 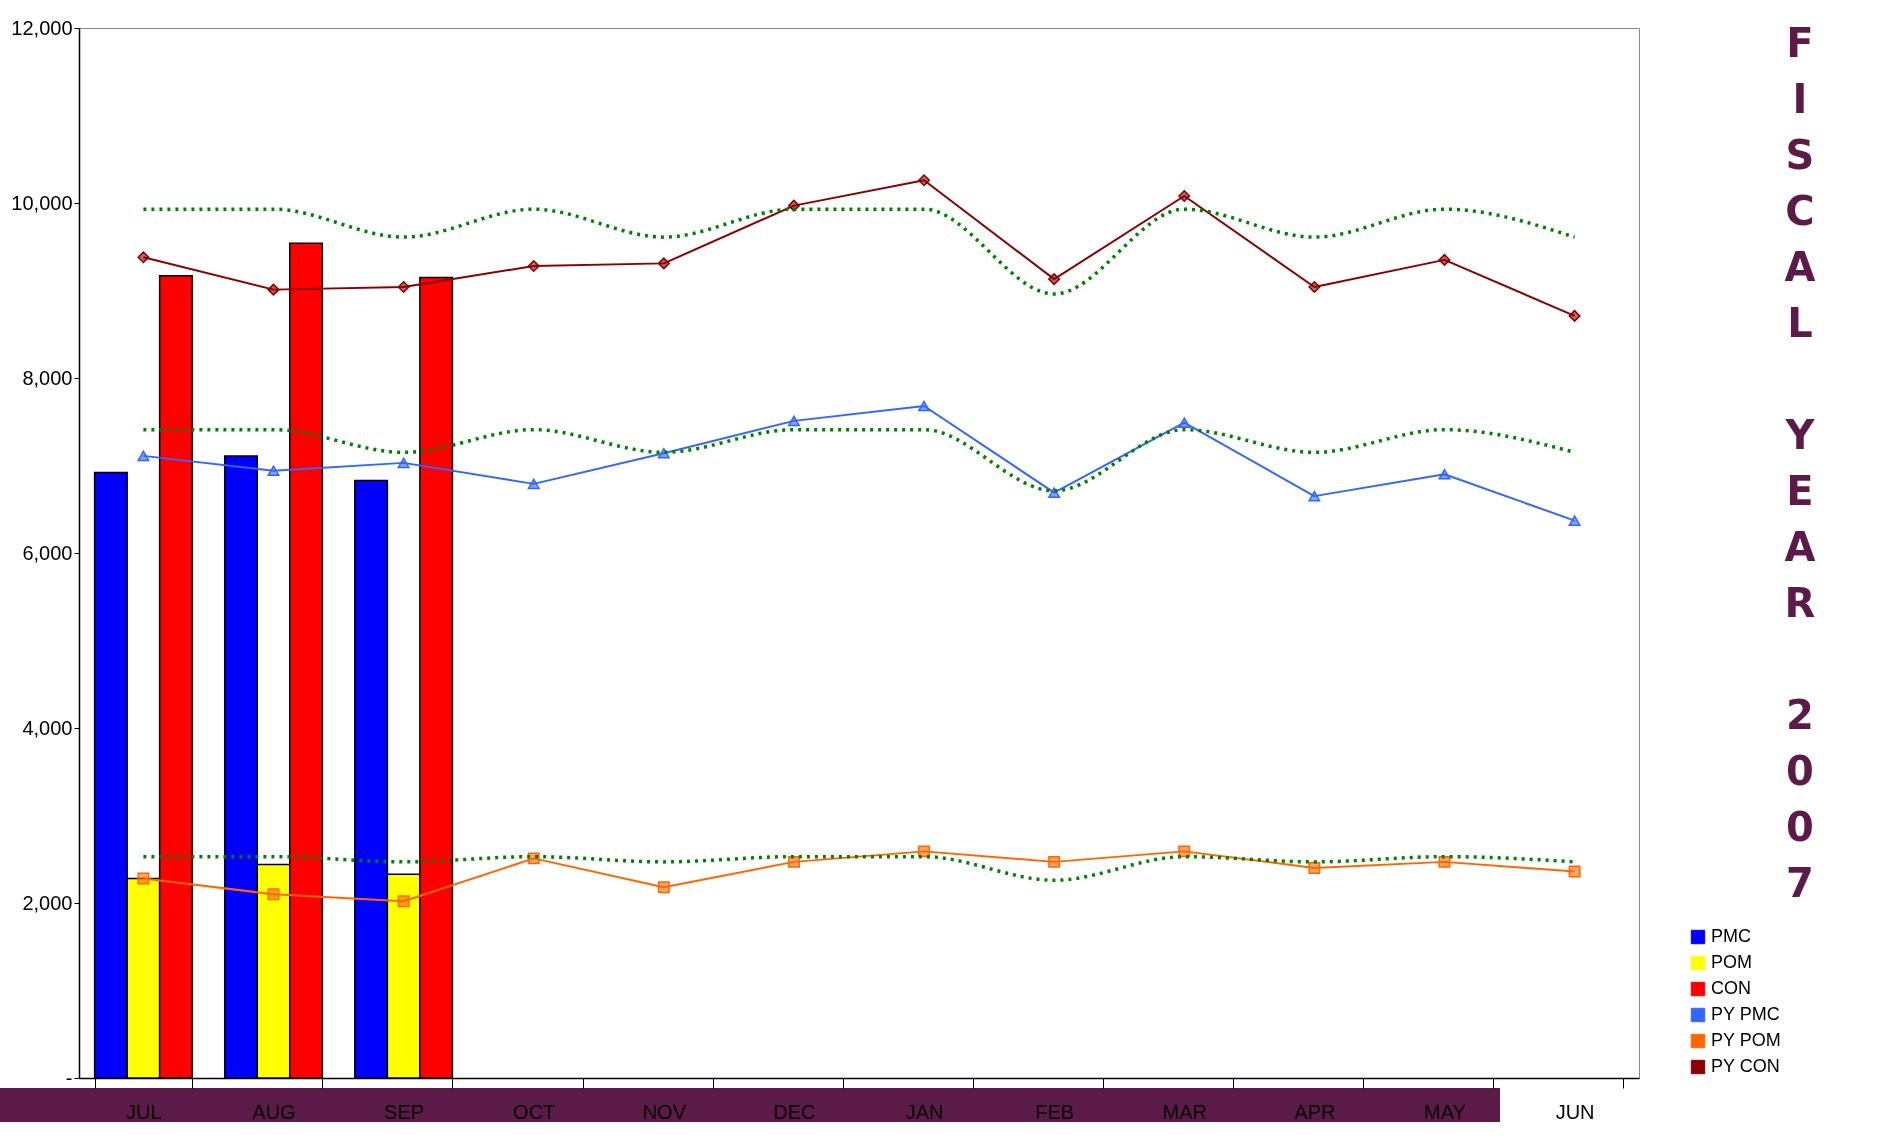 I want to click on x-tick-label: OCT, so click(x=534, y=1111).